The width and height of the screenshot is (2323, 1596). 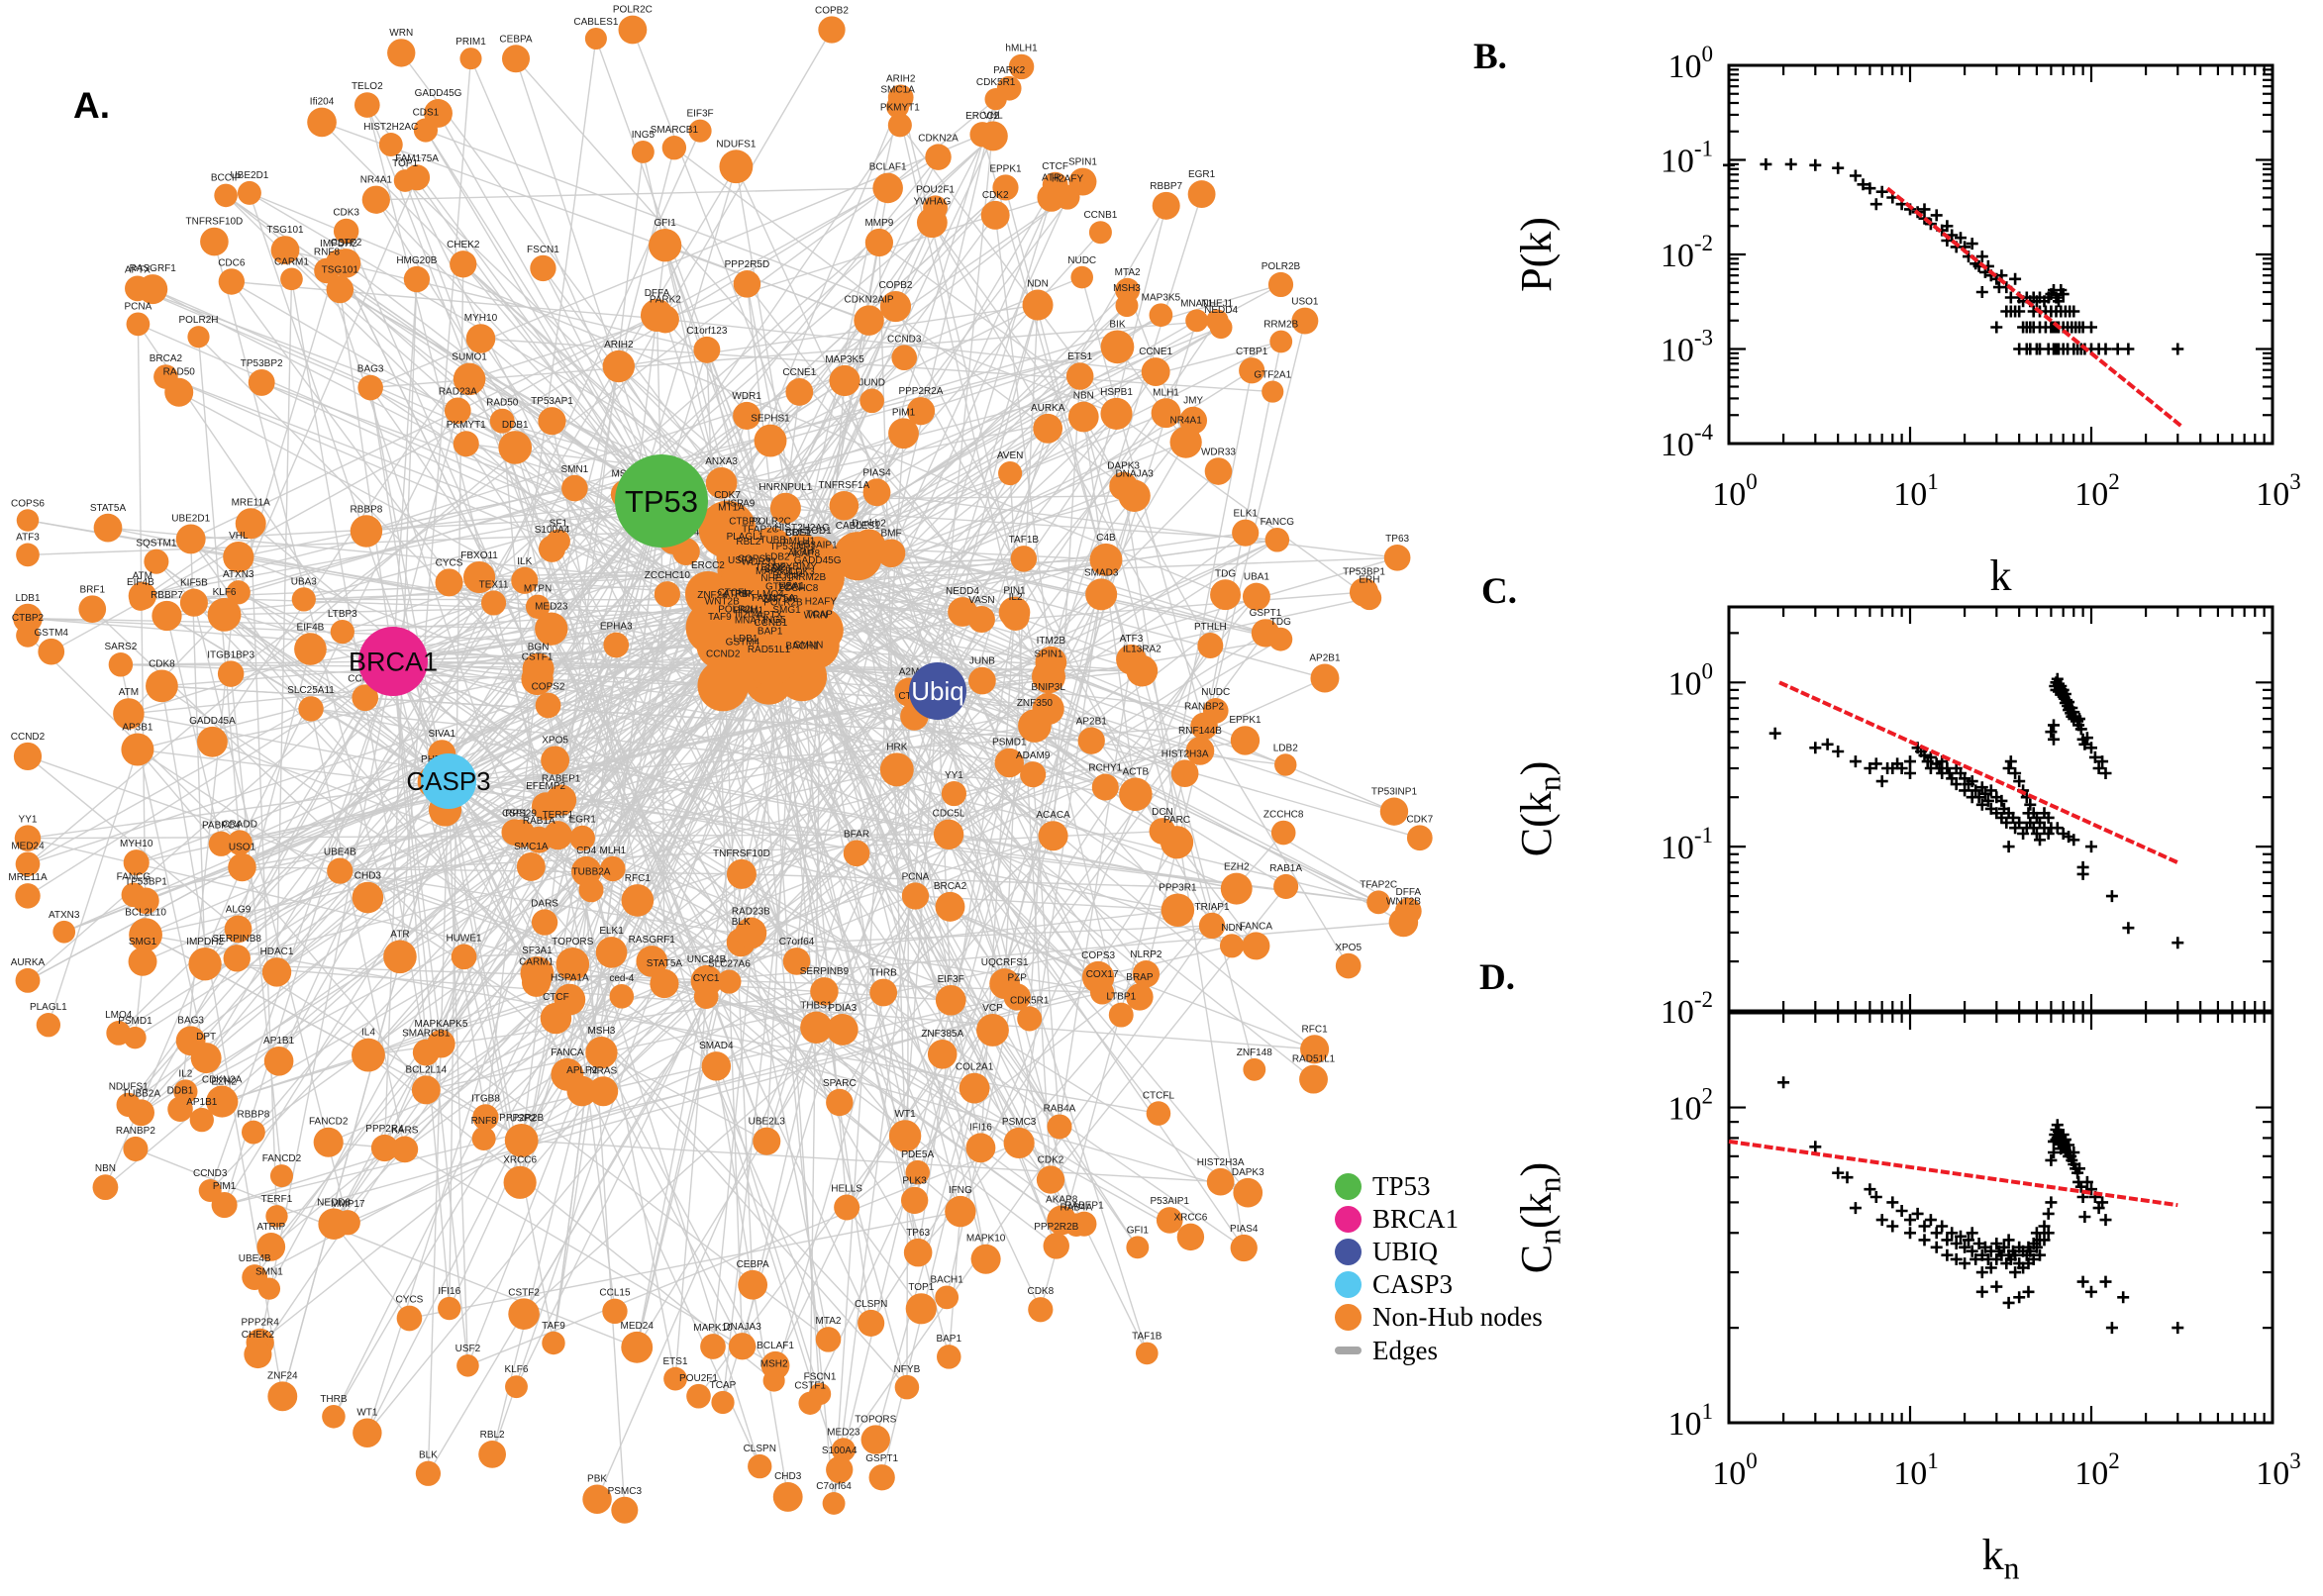 I want to click on node-label: XPO5, so click(x=555, y=740).